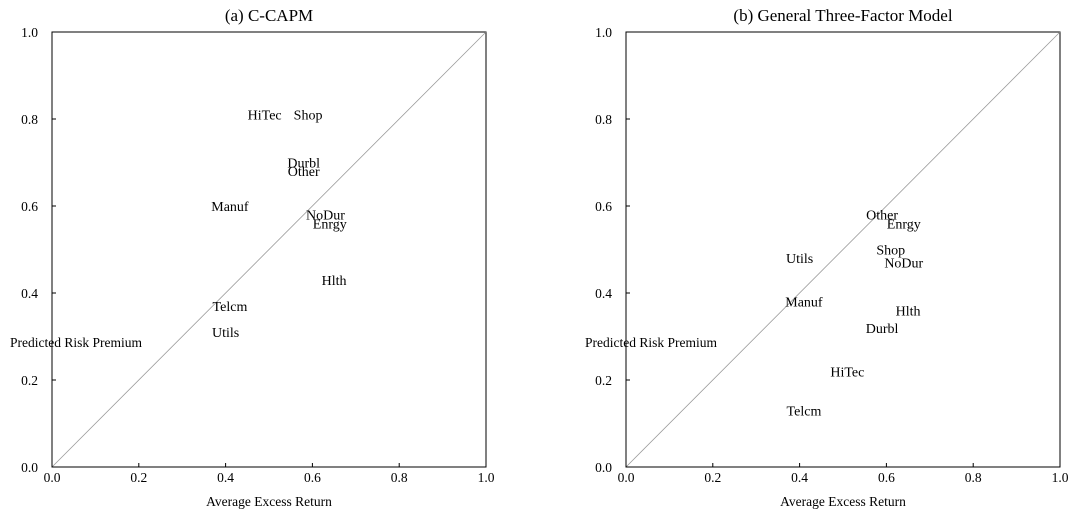 The height and width of the screenshot is (511, 1075). Describe the element at coordinates (842, 15) in the screenshot. I see `chart-title: (b) General Three-Factor Model` at that location.